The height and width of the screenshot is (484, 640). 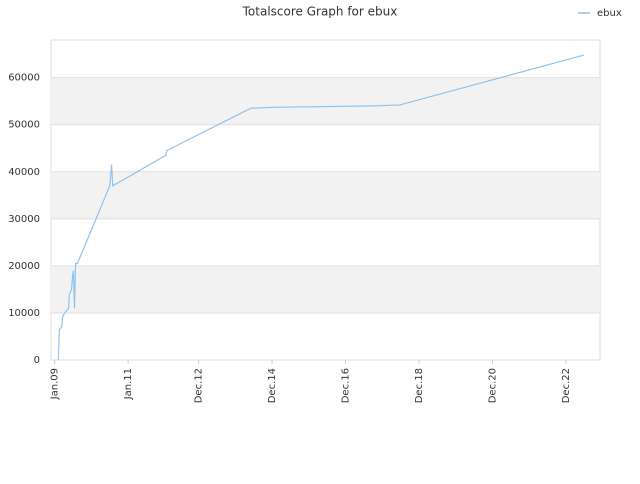 I want to click on chart-title: Totalscore Graph for ebux, so click(x=320, y=12).